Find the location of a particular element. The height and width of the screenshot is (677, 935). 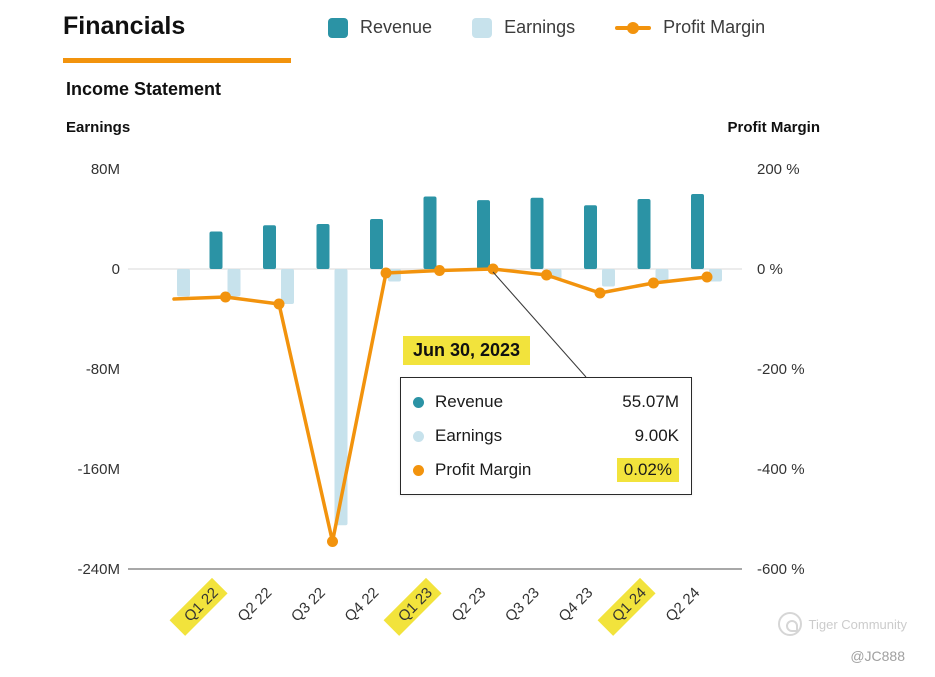

tooltip-row-revenue: Revenue 55.07M is located at coordinates (546, 402).